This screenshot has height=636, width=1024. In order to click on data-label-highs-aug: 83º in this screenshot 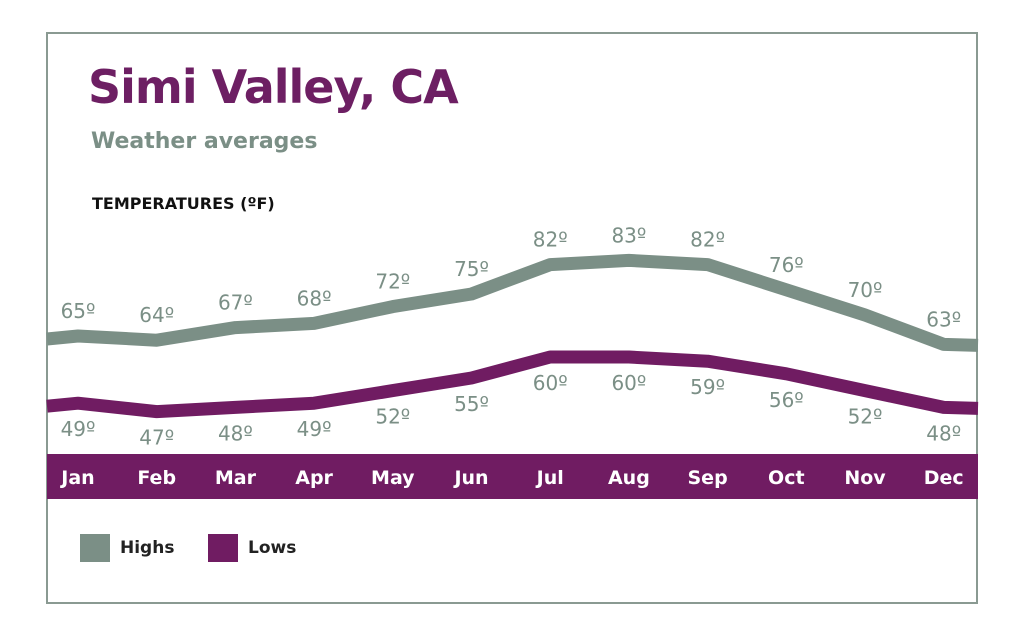, I will do `click(628, 235)`.